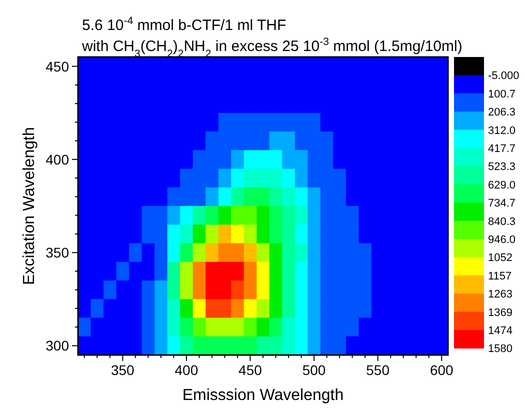  What do you see at coordinates (502, 130) in the screenshot?
I see `color-bar-label: 312.0` at bounding box center [502, 130].